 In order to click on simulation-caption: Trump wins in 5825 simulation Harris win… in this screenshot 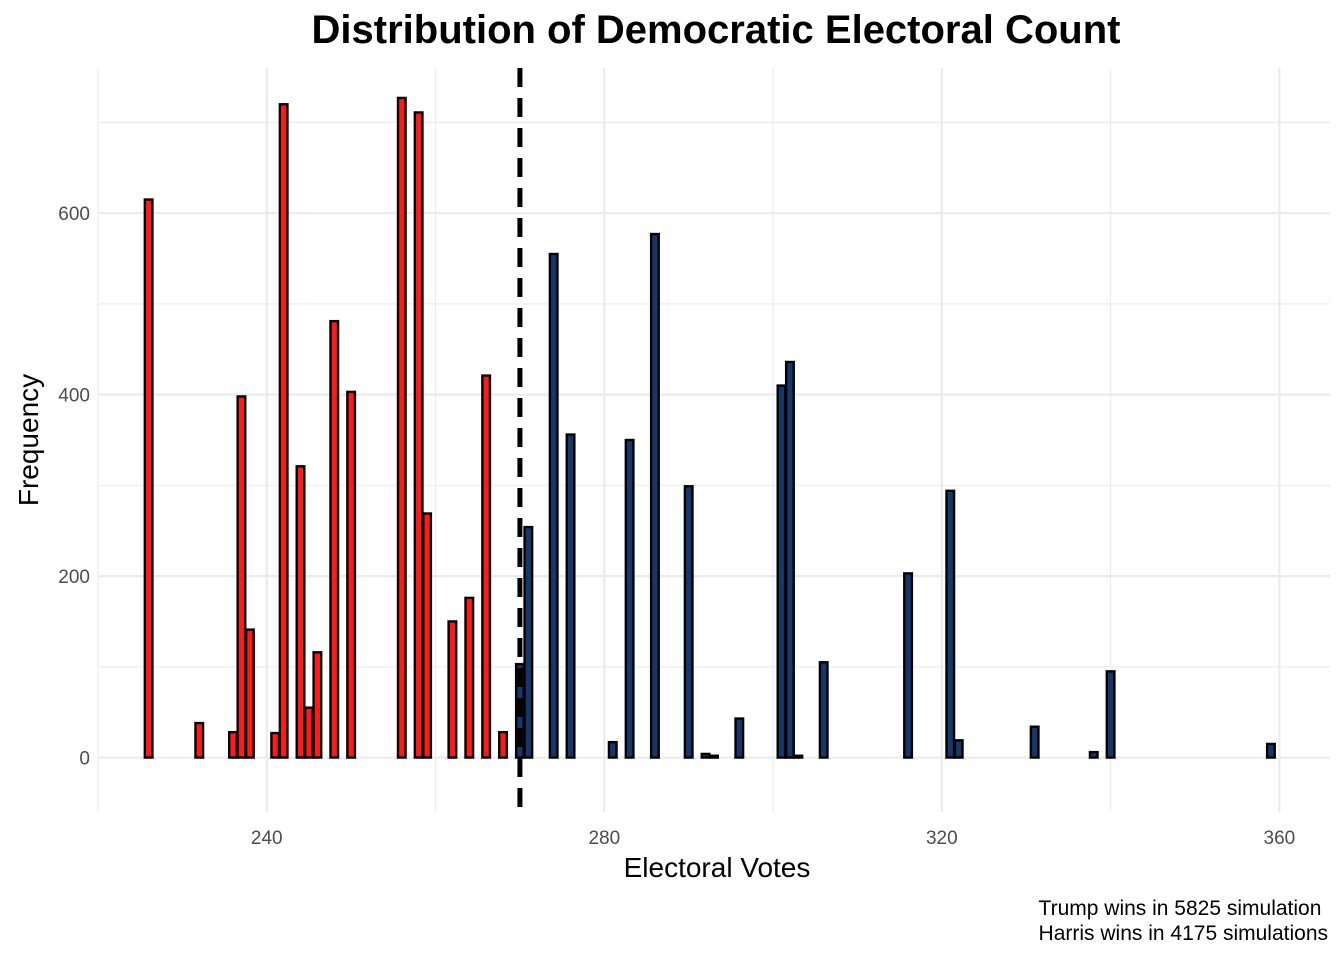, I will do `click(1183, 921)`.